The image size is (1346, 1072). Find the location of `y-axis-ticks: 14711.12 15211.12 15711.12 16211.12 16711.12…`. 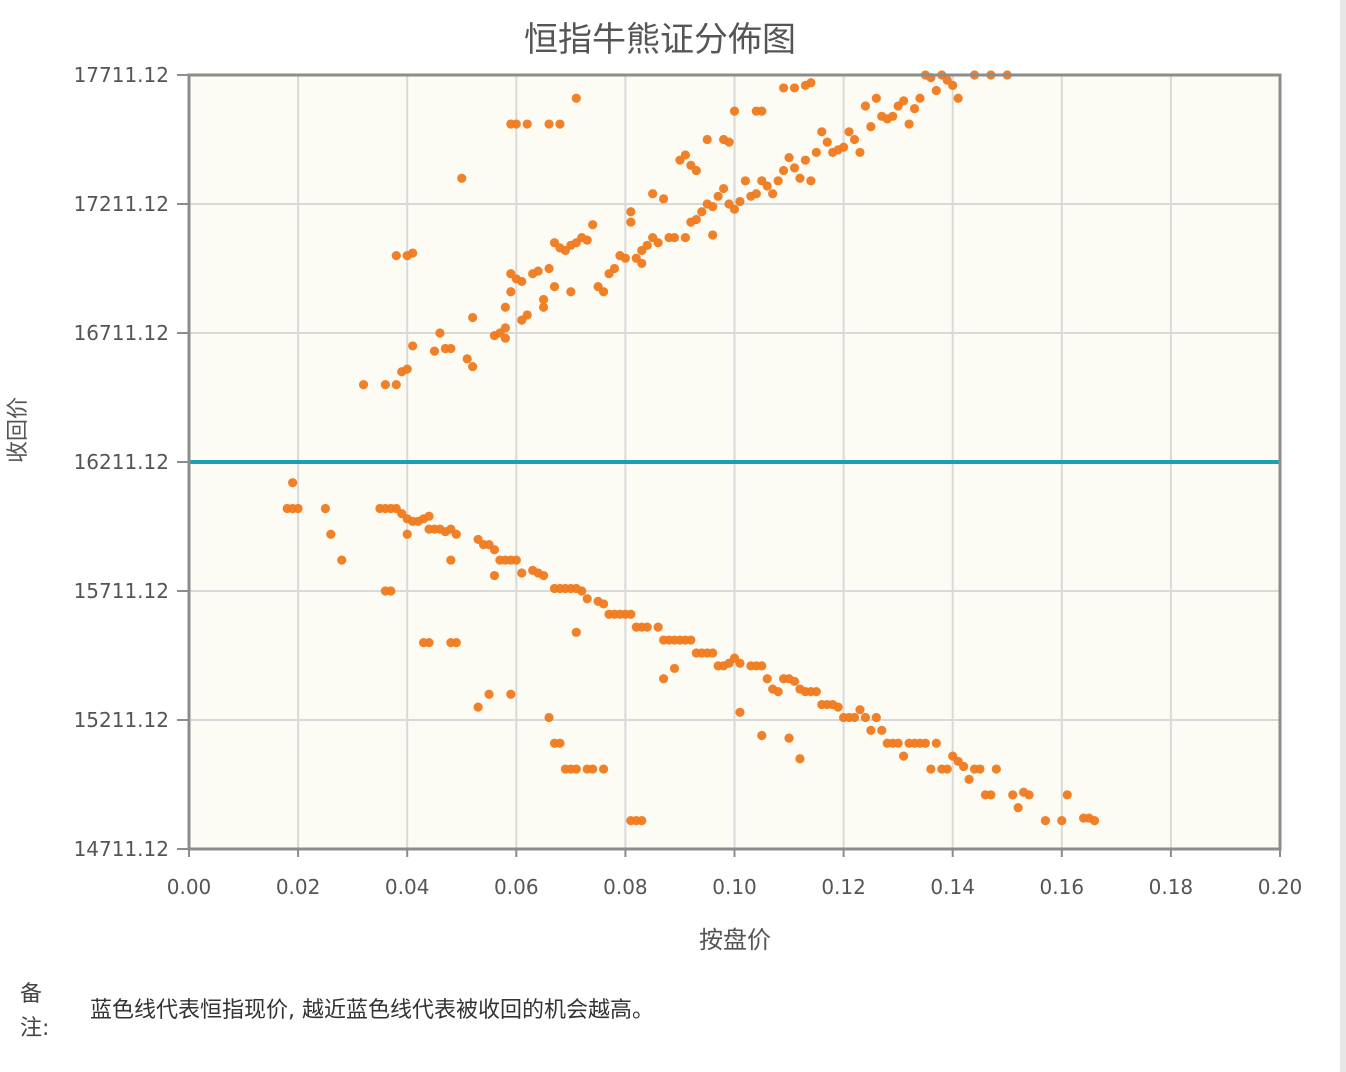

y-axis-ticks: 14711.12 15211.12 15711.12 16211.12 16711.12… is located at coordinates (131, 462).